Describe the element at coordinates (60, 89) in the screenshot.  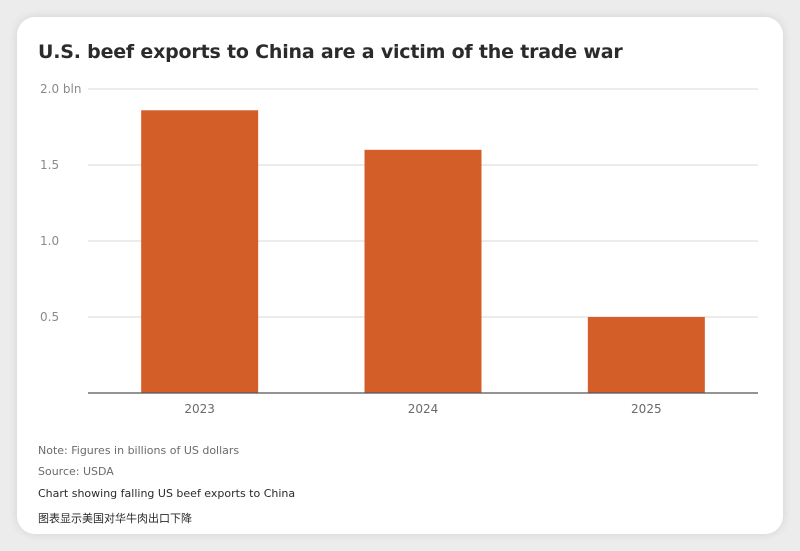
I see `y-tick-label: 2.0 bln` at that location.